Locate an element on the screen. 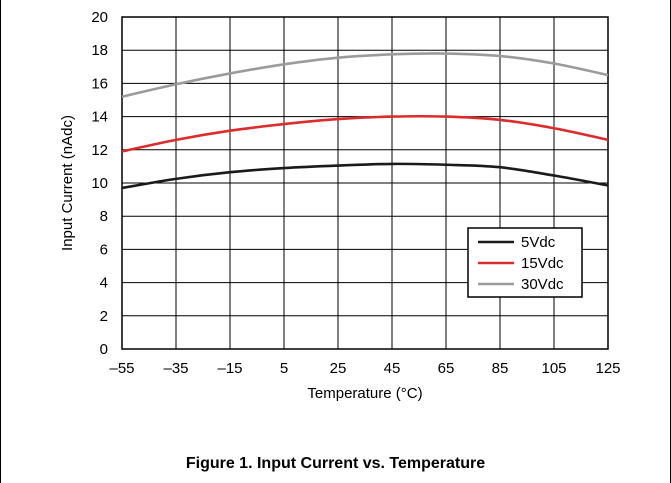 The image size is (671, 483). y-tick-label: 2 is located at coordinates (104, 316).